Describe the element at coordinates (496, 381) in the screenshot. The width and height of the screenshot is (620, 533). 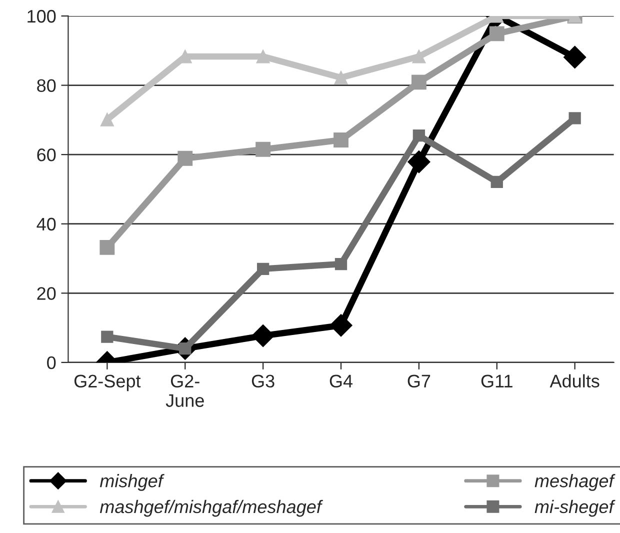
I see `x-tick-label: G11` at that location.